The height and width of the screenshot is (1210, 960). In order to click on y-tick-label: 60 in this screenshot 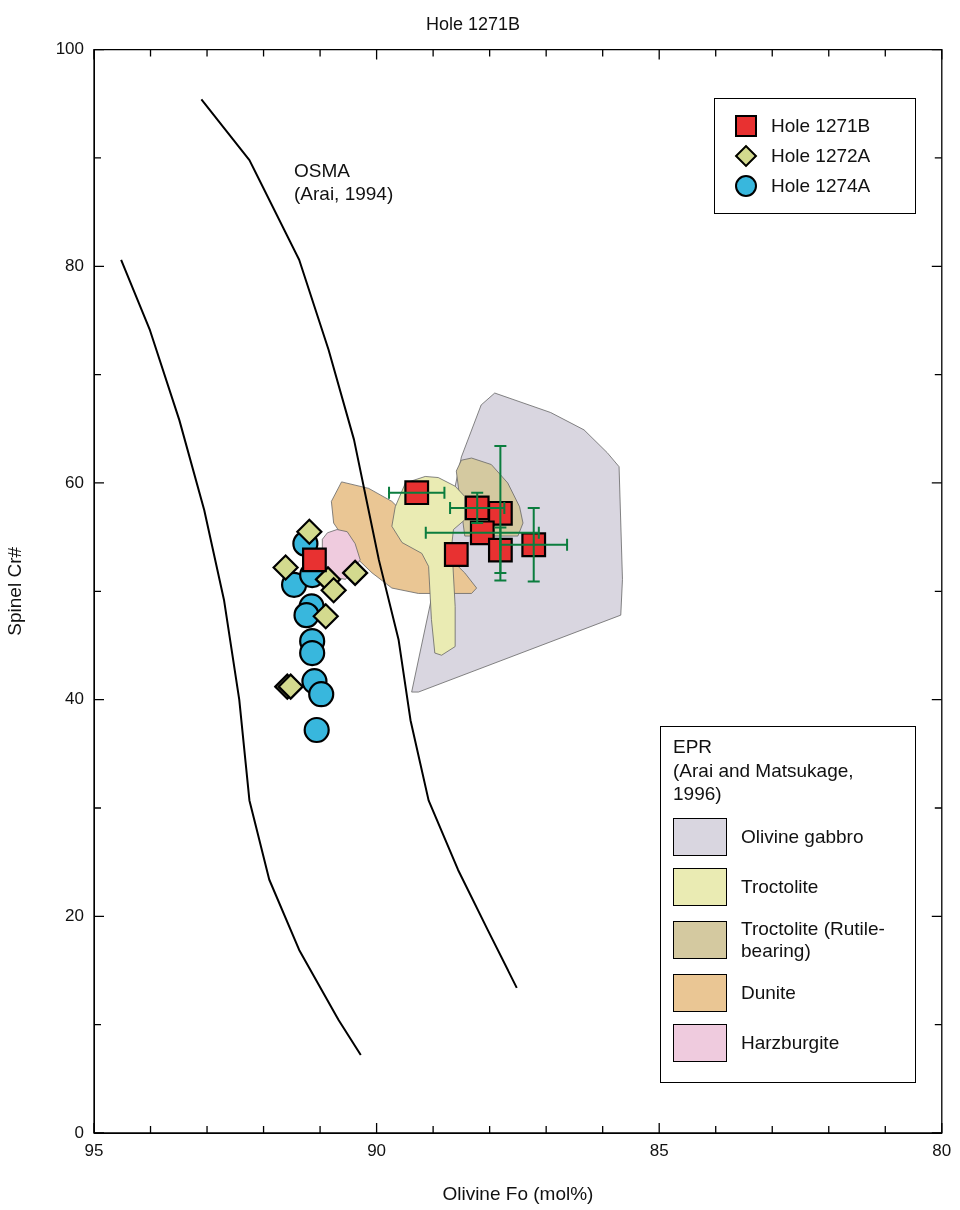, I will do `click(74, 482)`.